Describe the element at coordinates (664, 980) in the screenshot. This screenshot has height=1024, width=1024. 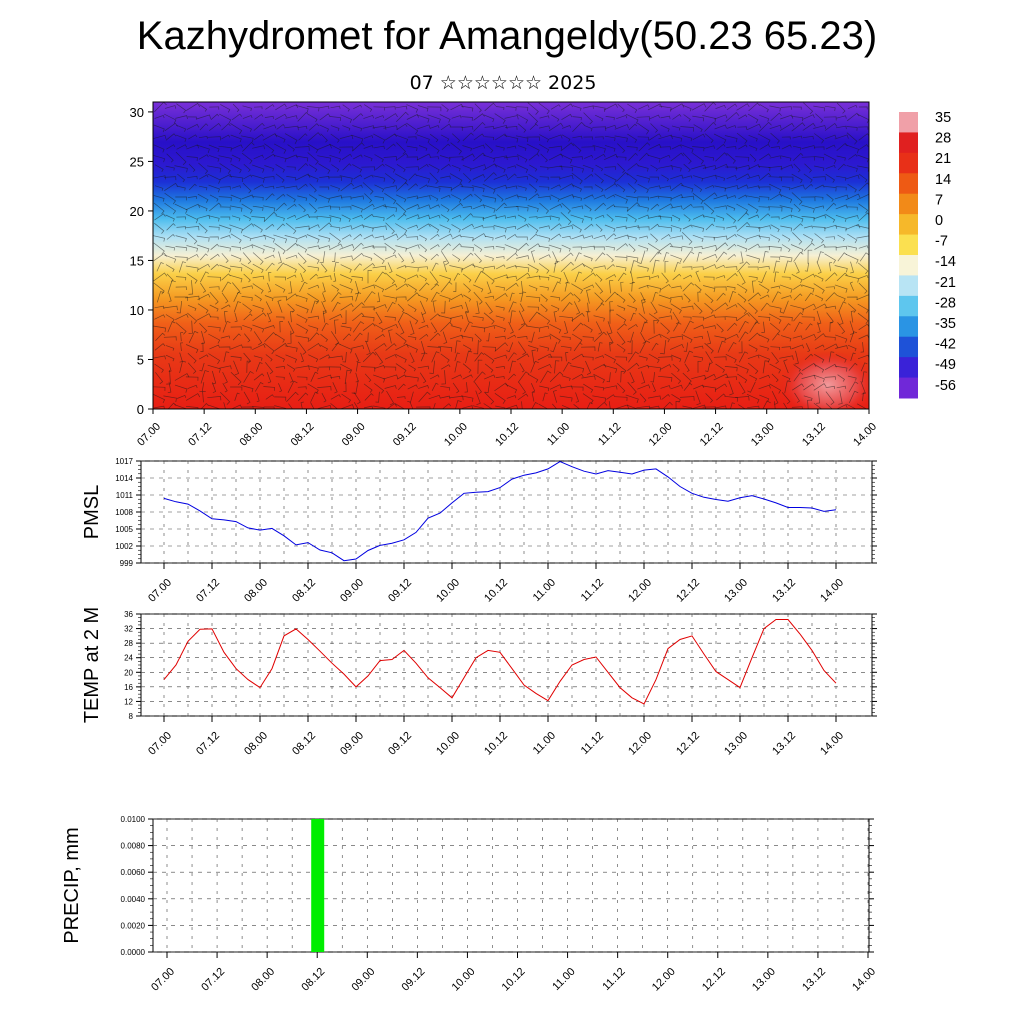
I see `x-tick-label: 12.00` at that location.